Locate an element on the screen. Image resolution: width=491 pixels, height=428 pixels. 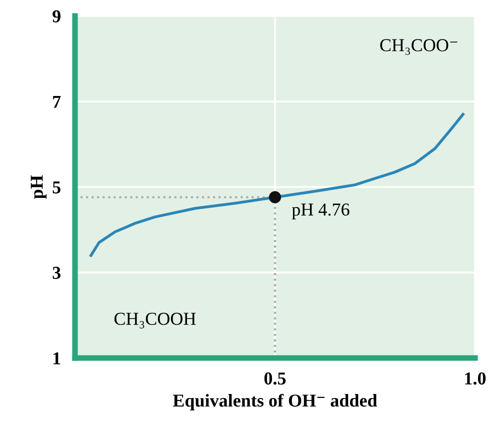
y-axis-title: pH is located at coordinates (38, 187).